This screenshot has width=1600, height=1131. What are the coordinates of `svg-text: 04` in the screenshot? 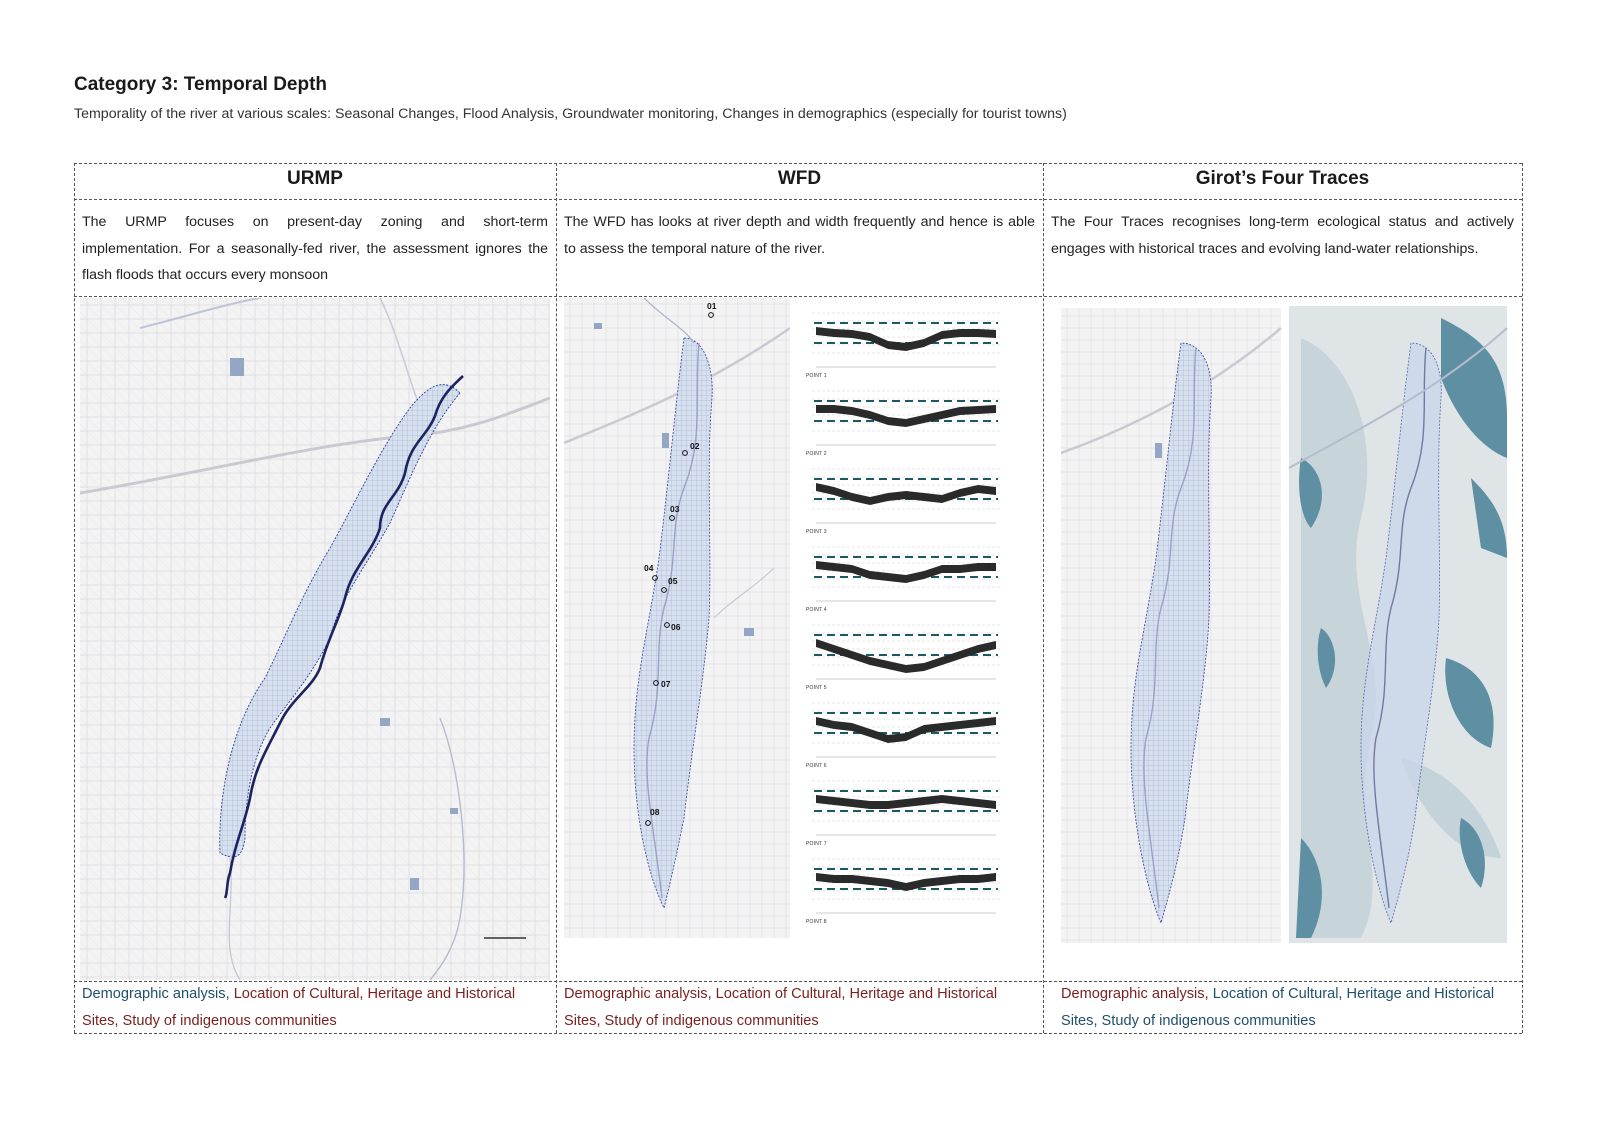 It's located at (649, 568).